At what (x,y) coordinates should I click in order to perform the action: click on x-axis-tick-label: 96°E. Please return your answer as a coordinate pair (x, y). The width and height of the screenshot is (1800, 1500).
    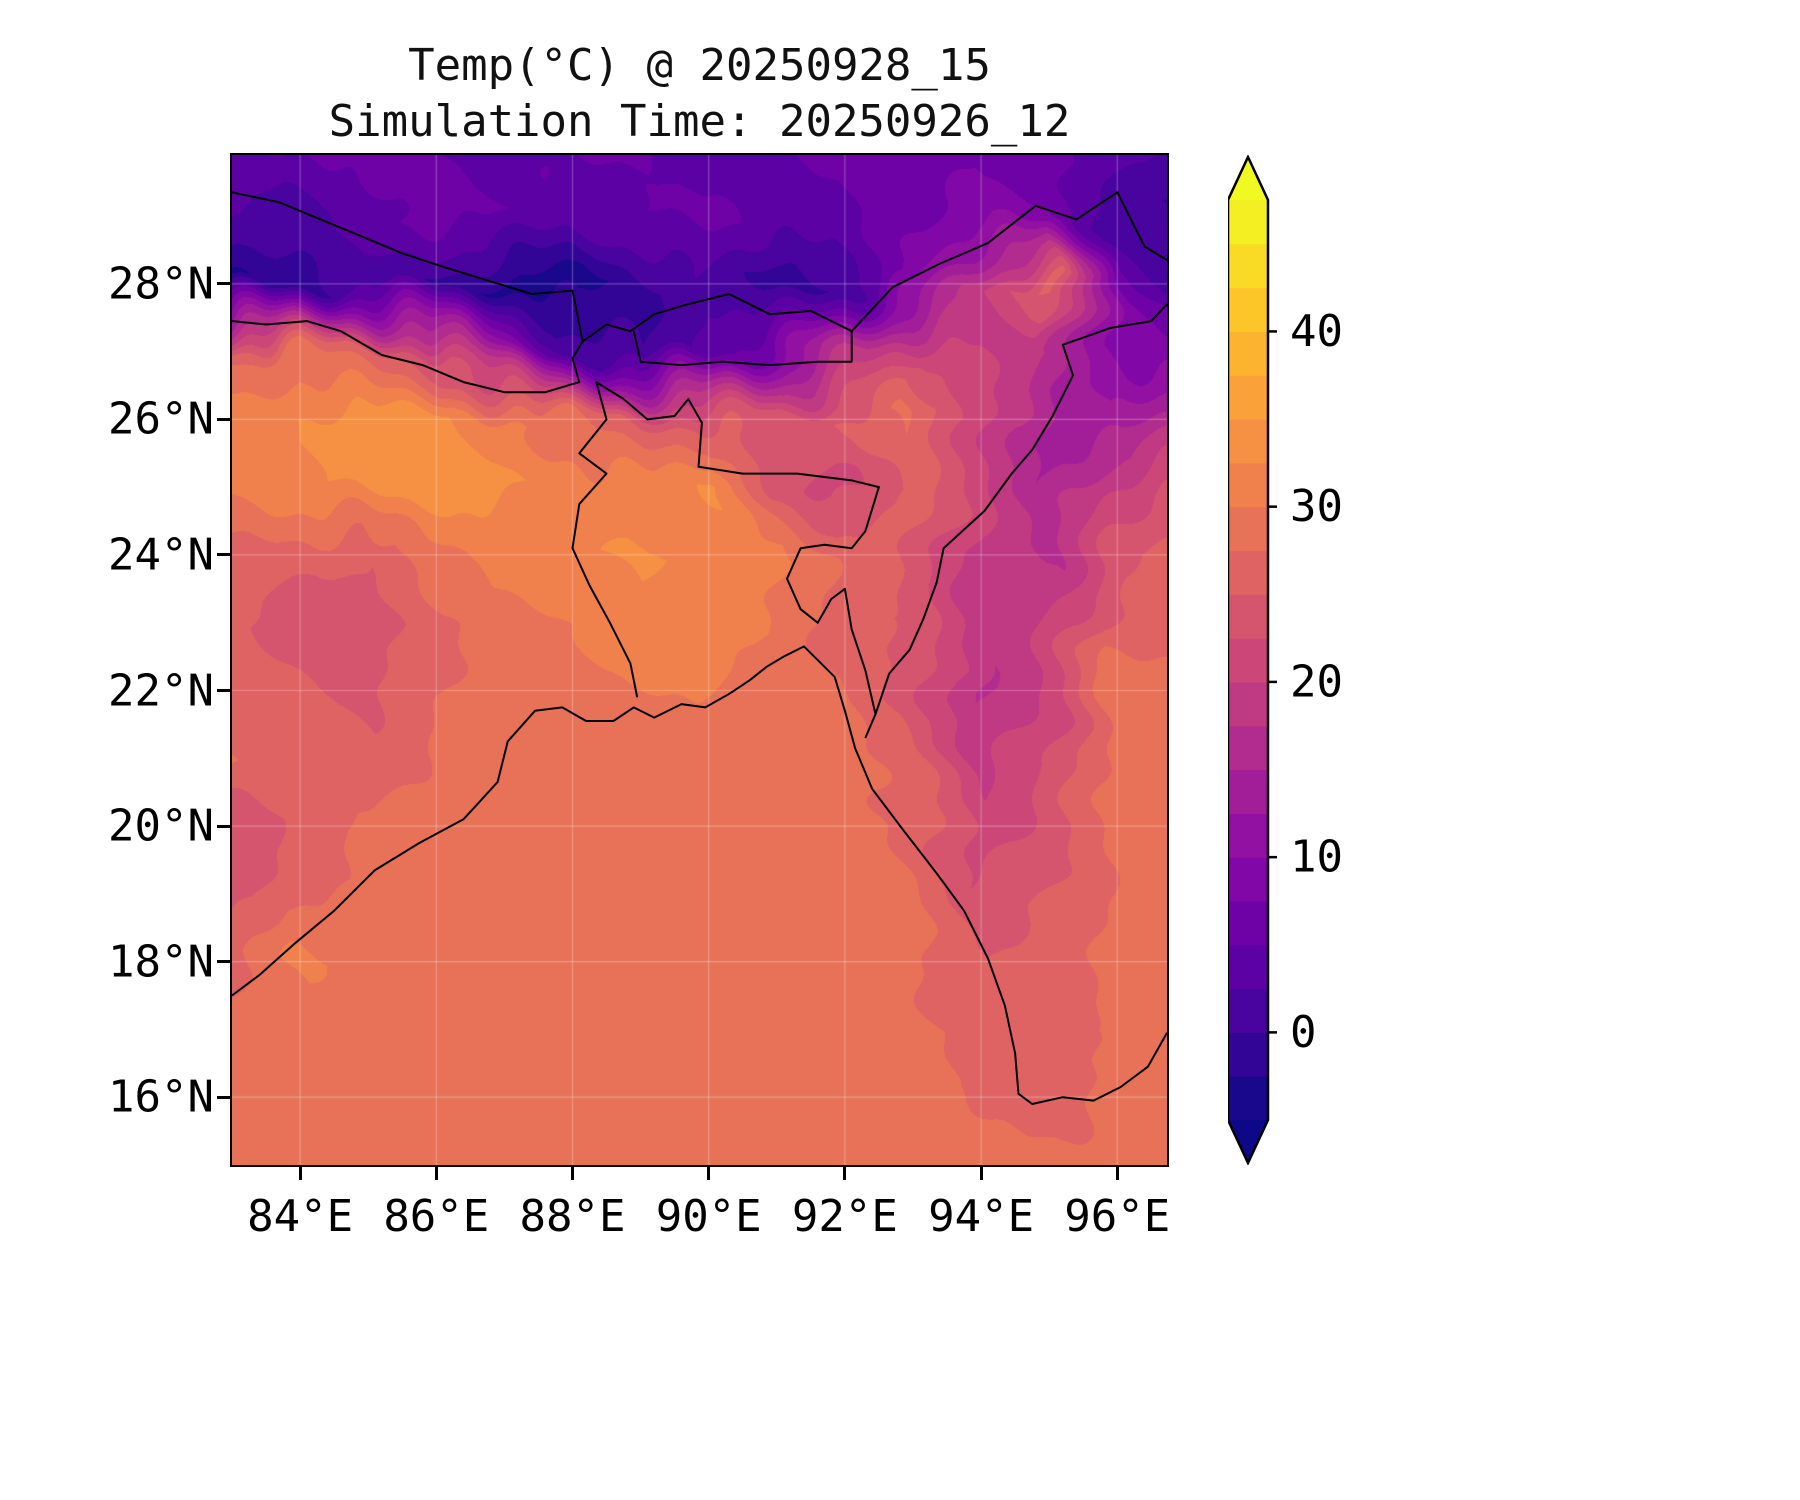
    Looking at the image, I should click on (1117, 1216).